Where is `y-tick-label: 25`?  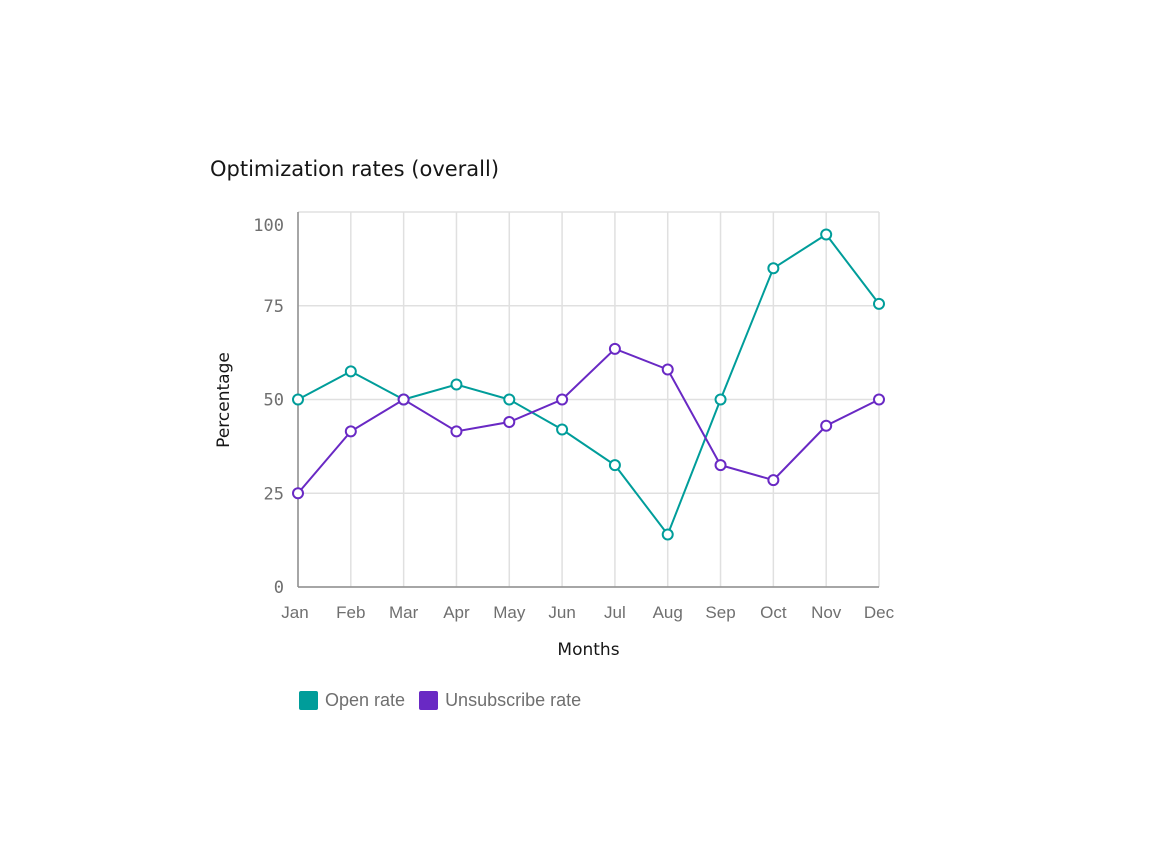 y-tick-label: 25 is located at coordinates (274, 494).